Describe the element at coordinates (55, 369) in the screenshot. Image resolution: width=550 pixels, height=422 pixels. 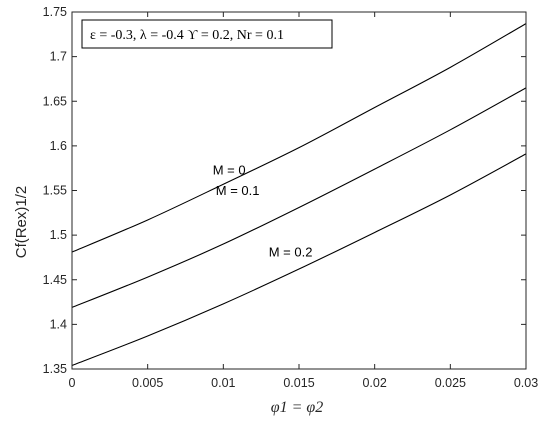
I see `y-tick-label: 1.35` at that location.